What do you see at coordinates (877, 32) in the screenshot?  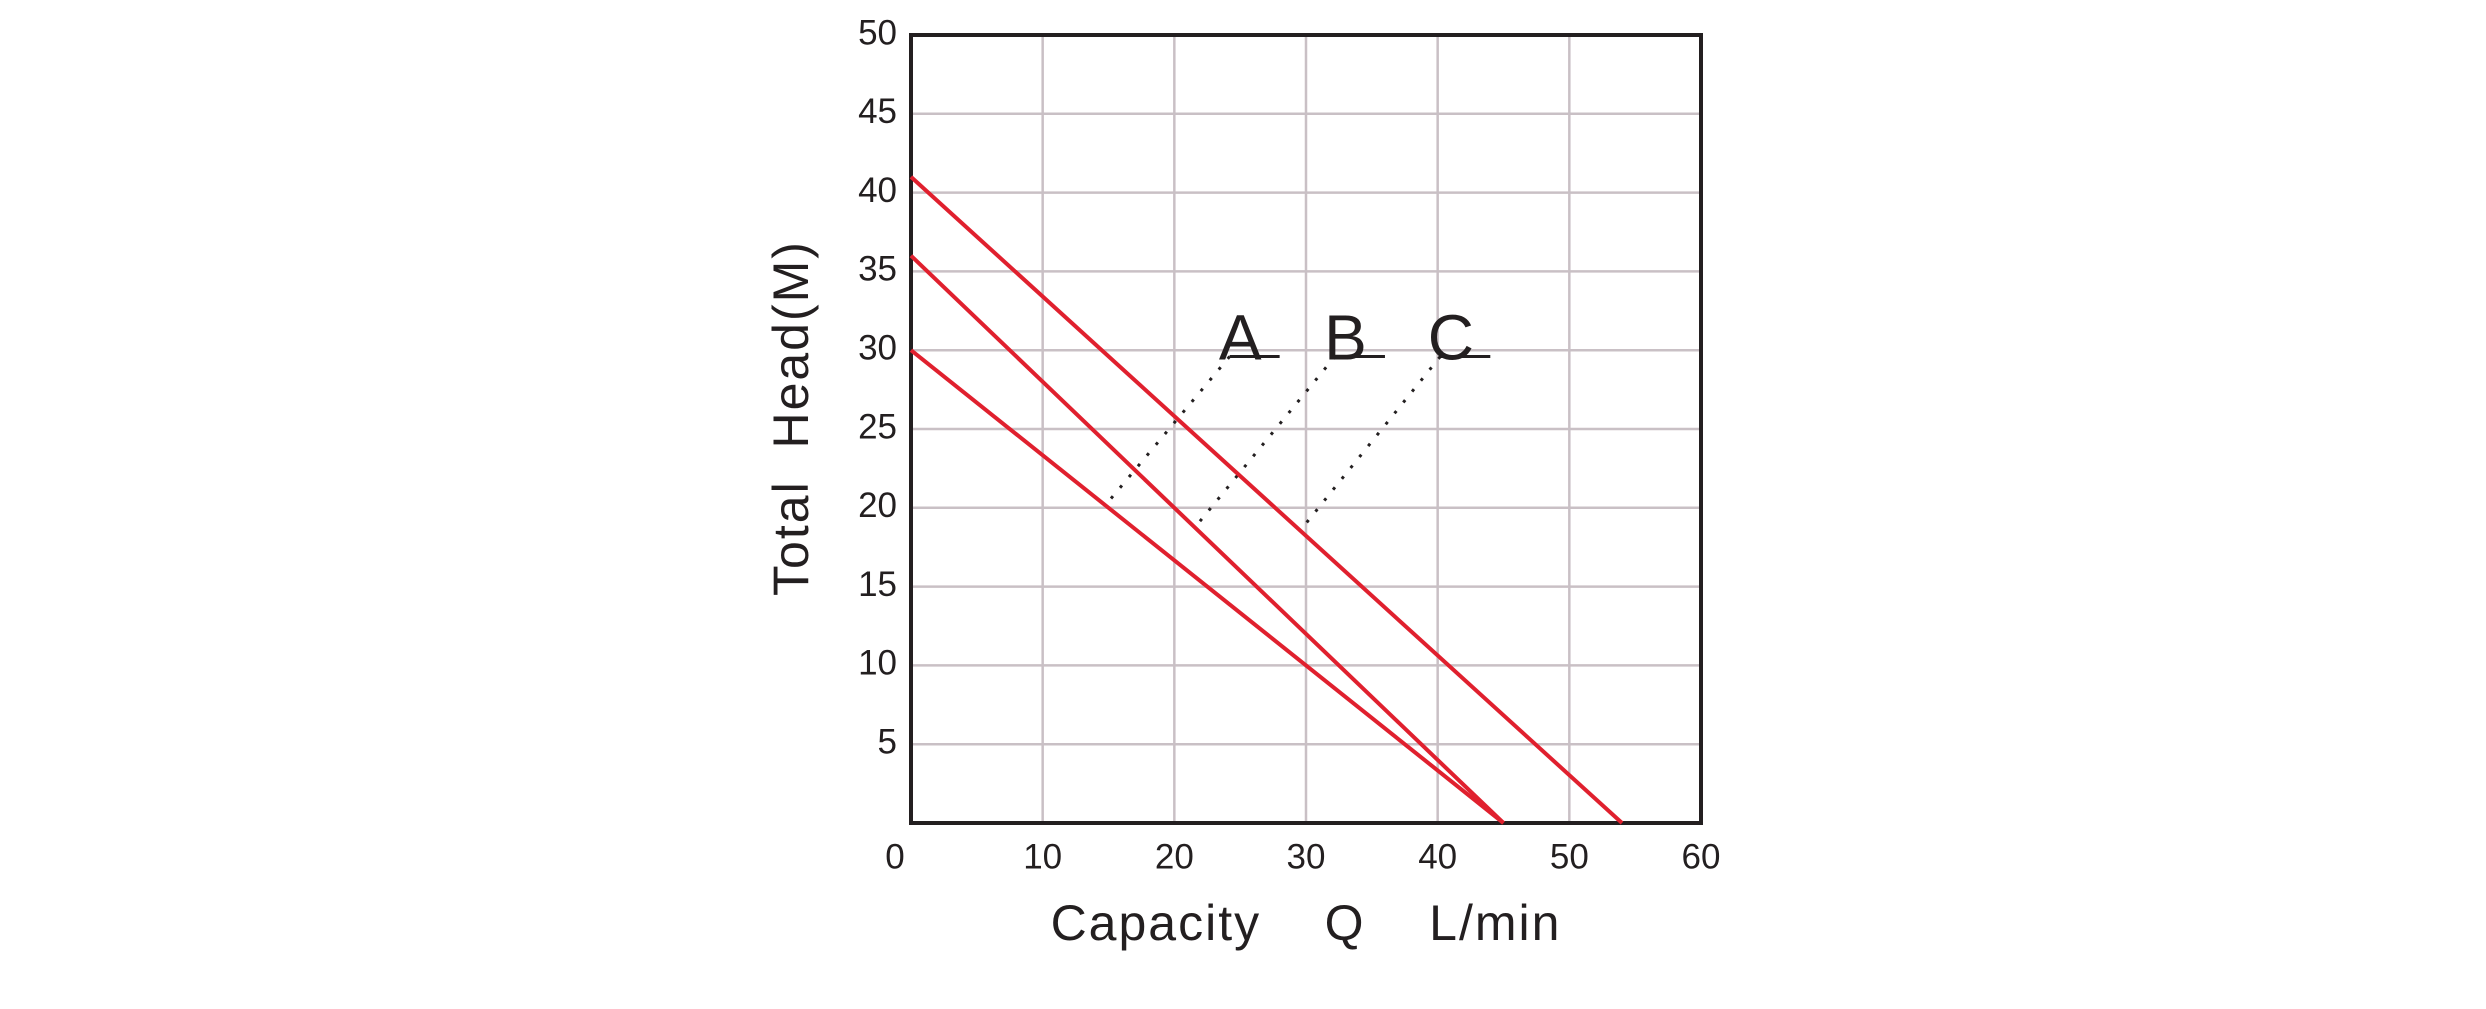 I see `y-tick-label: 50` at bounding box center [877, 32].